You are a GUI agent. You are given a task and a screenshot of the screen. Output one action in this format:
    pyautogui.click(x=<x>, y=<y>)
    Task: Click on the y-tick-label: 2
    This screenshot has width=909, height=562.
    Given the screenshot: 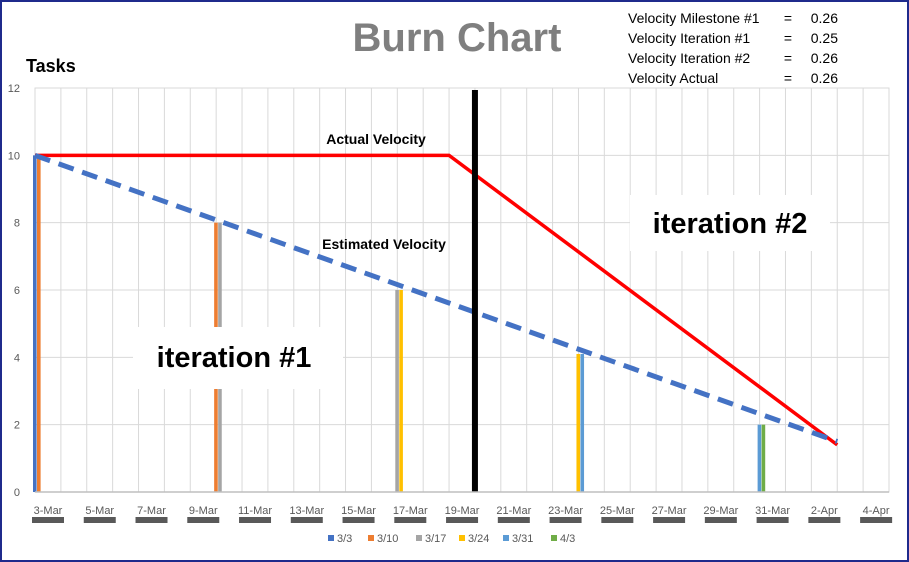 What is the action you would take?
    pyautogui.click(x=17, y=426)
    